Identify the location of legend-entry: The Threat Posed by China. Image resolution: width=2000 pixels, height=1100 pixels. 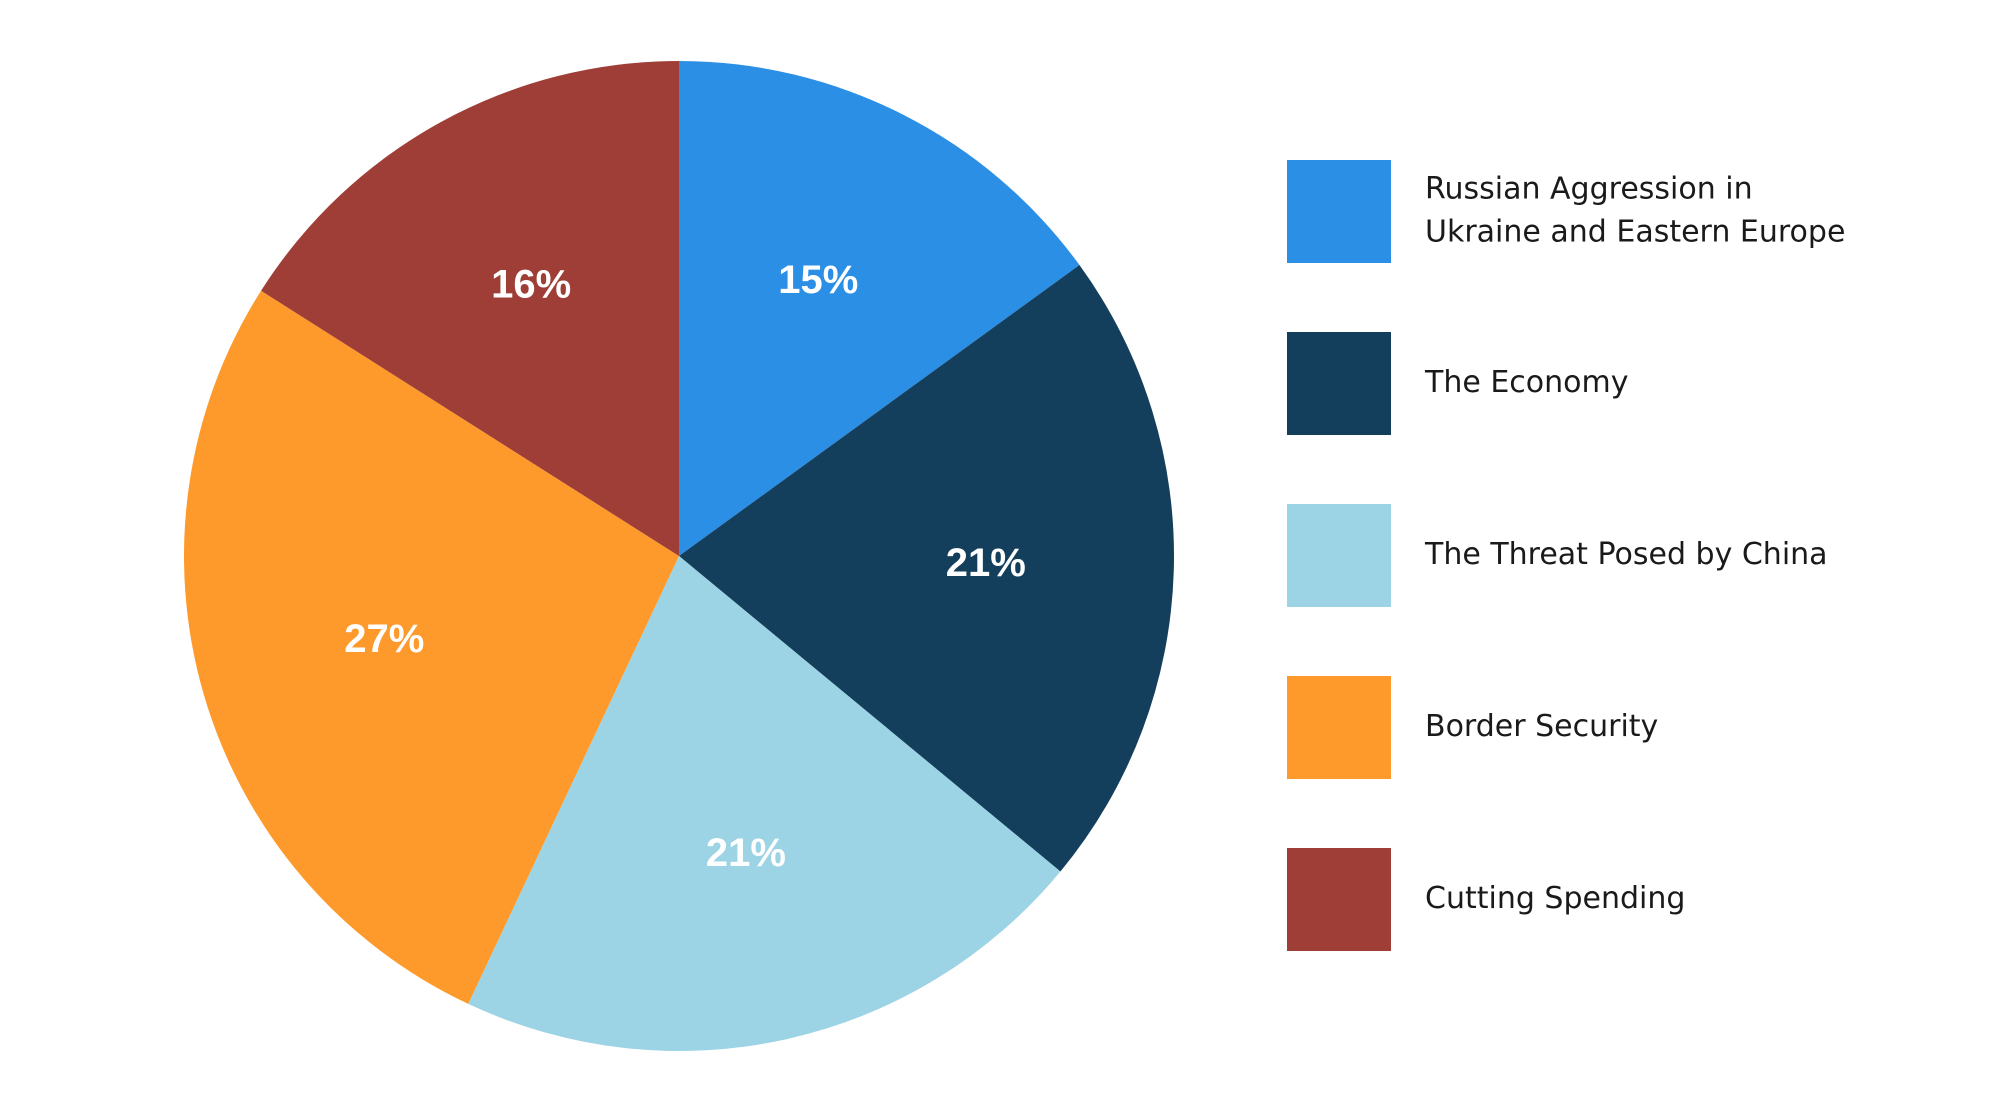
(1557, 555).